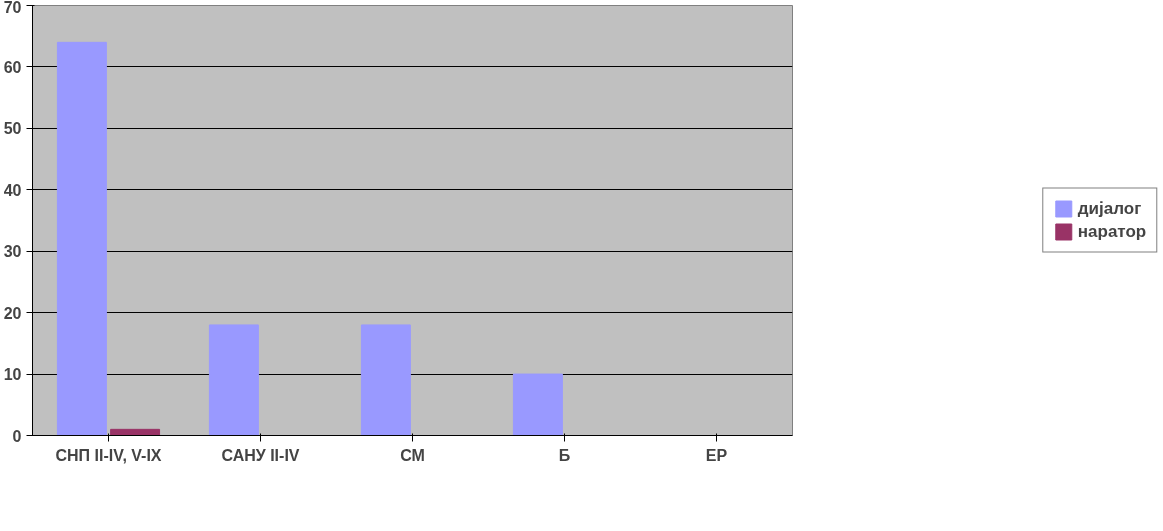 The height and width of the screenshot is (531, 1163). I want to click on y-tick-label: 50, so click(12, 129).